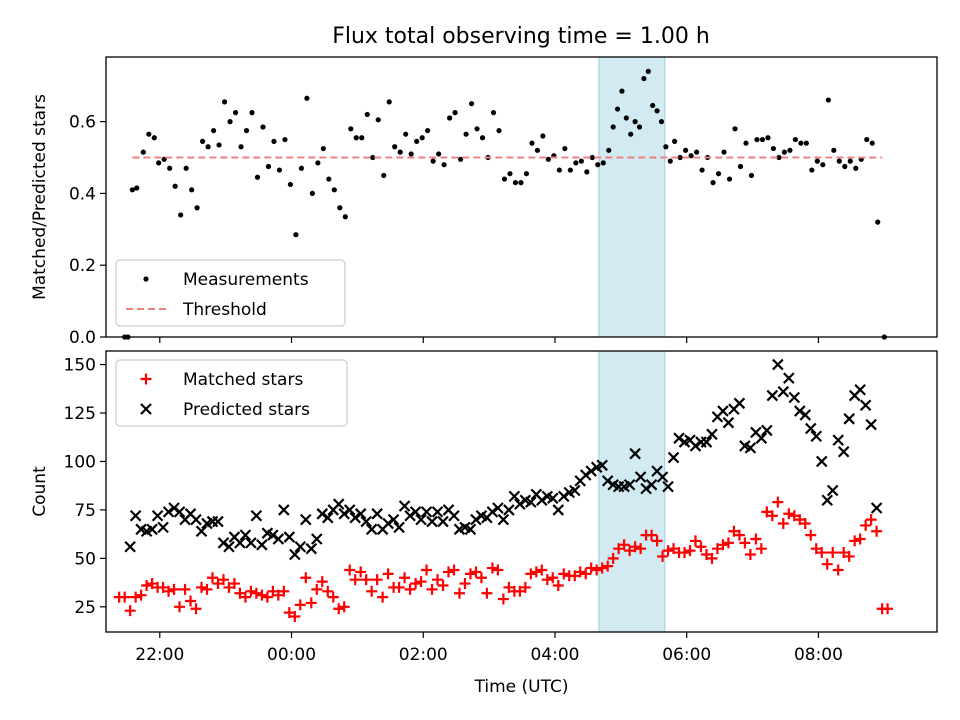 The width and height of the screenshot is (960, 720). Describe the element at coordinates (246, 410) in the screenshot. I see `legend-label: Predicted stars` at that location.